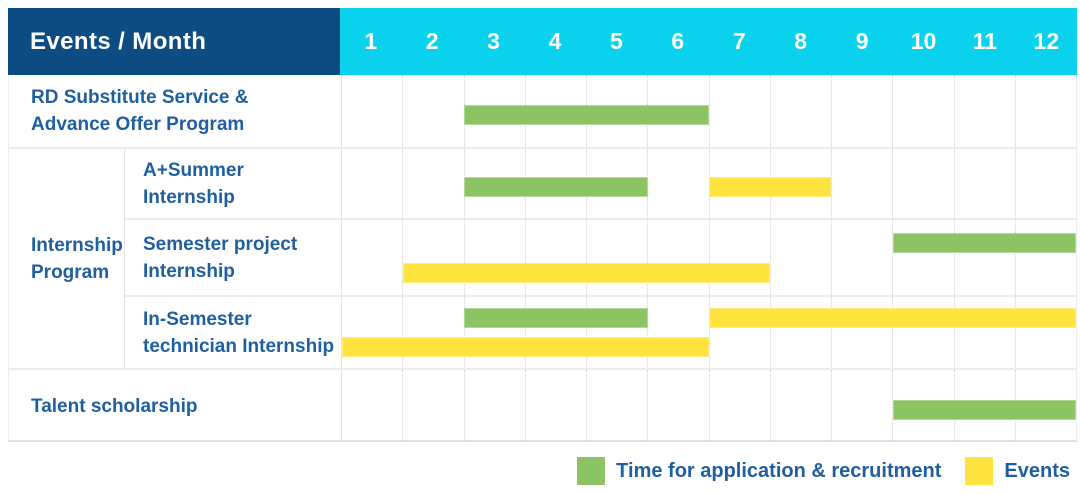  I want to click on row-label-semester-project-internship: Semester project Internship, so click(175, 257).